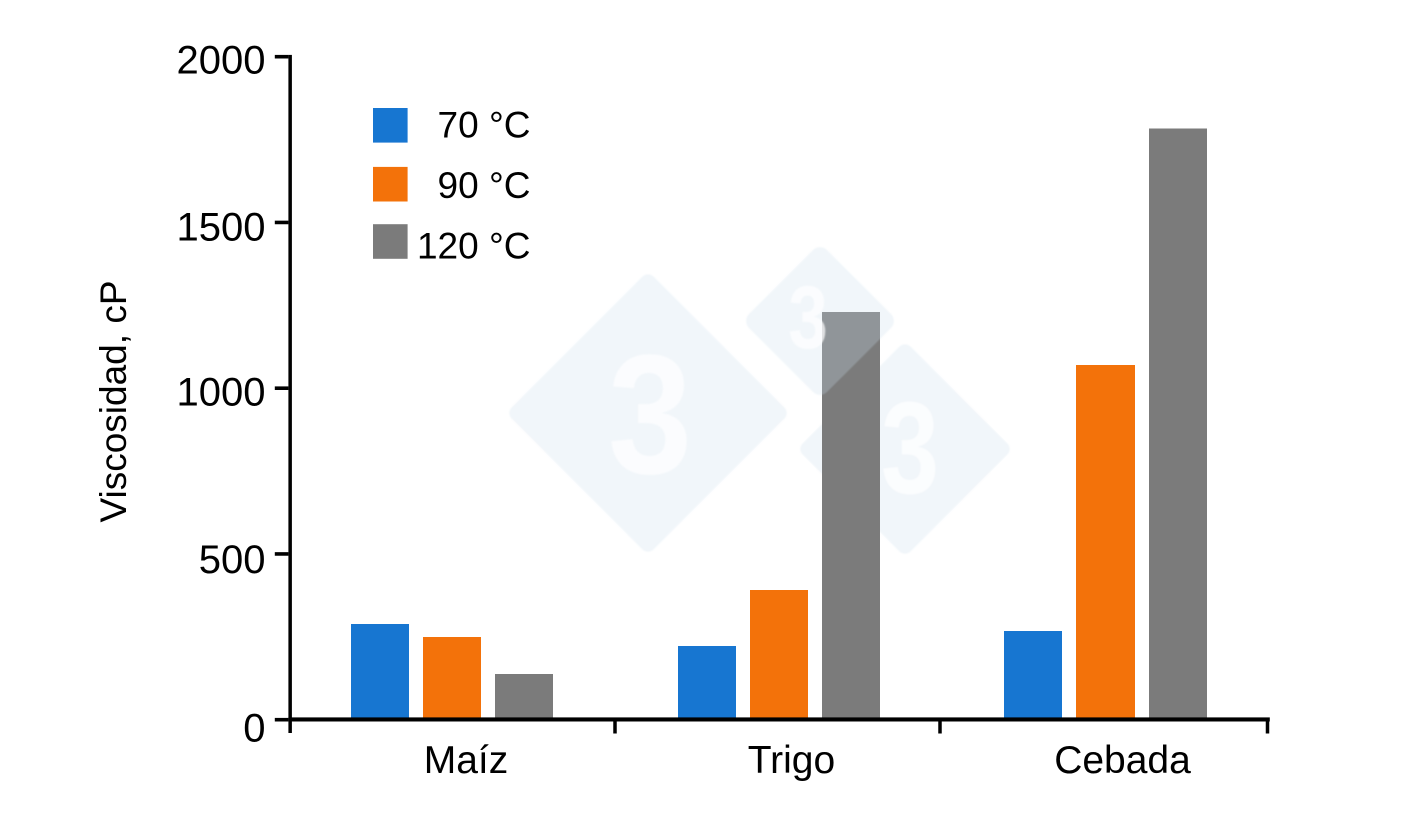 This screenshot has width=1414, height=816. I want to click on svg-text: Maíz, so click(466, 760).